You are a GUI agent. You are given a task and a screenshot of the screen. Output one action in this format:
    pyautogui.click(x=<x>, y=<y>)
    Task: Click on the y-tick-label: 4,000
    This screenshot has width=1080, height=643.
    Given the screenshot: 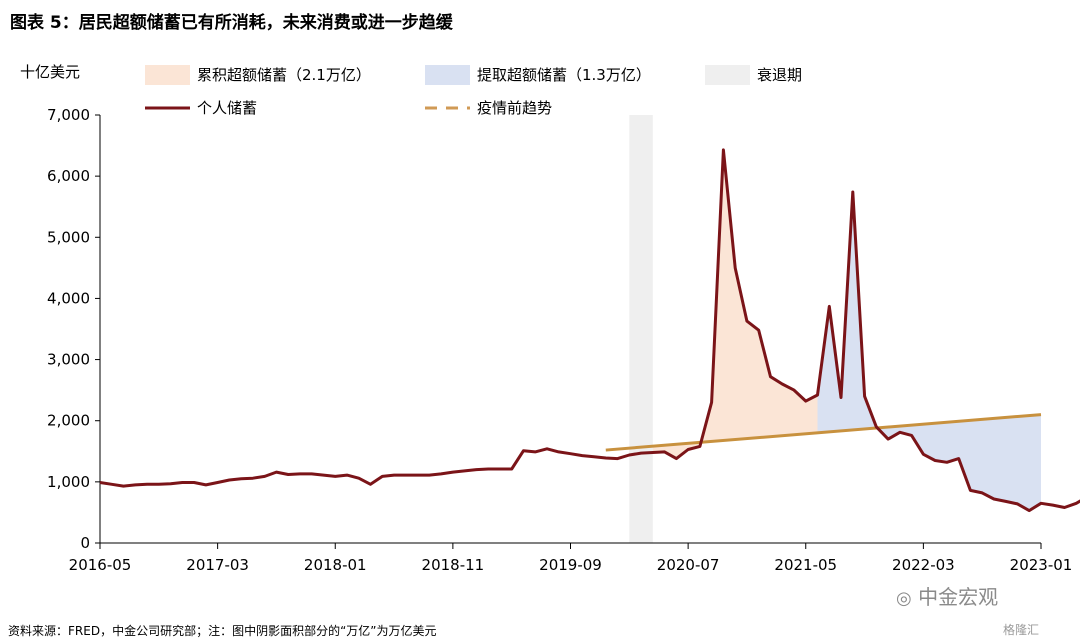 What is the action you would take?
    pyautogui.click(x=68, y=298)
    